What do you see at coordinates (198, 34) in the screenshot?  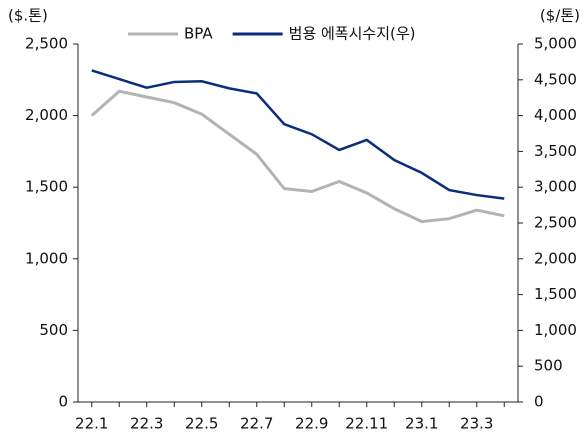 I see `legend-label: BPA` at bounding box center [198, 34].